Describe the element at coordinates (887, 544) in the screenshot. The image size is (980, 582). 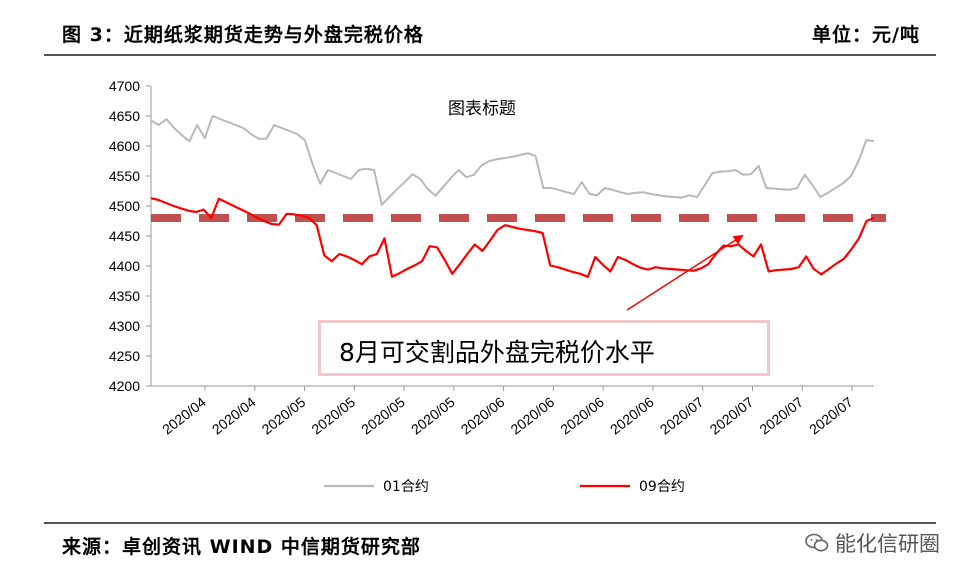
I see `watermark-text: 能化信研圈` at that location.